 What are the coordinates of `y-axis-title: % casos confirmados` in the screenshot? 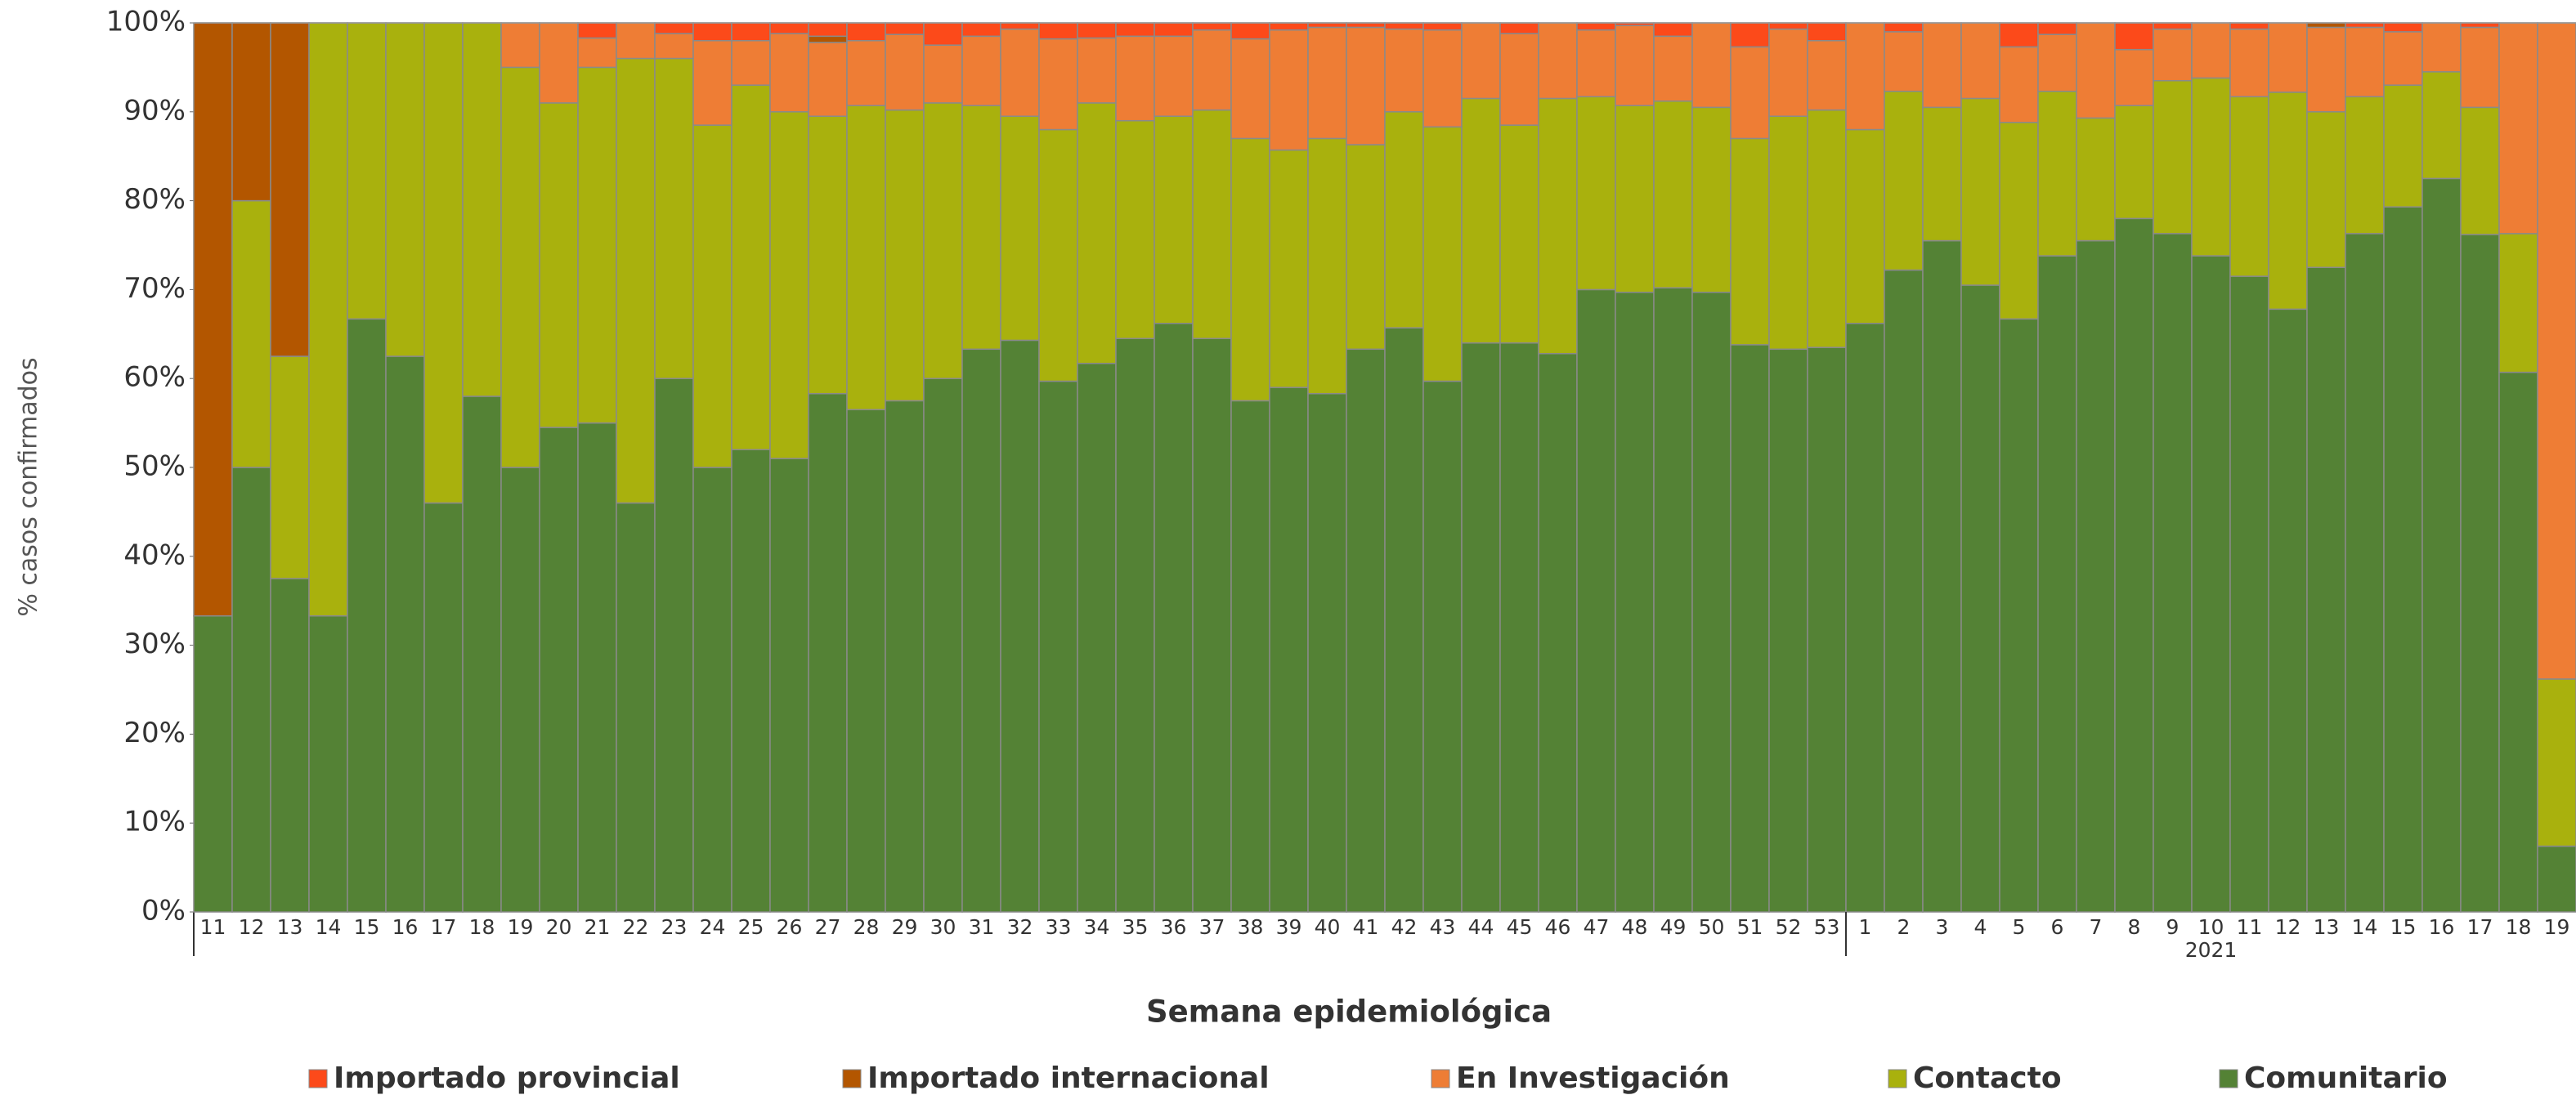 It's located at (29, 486).